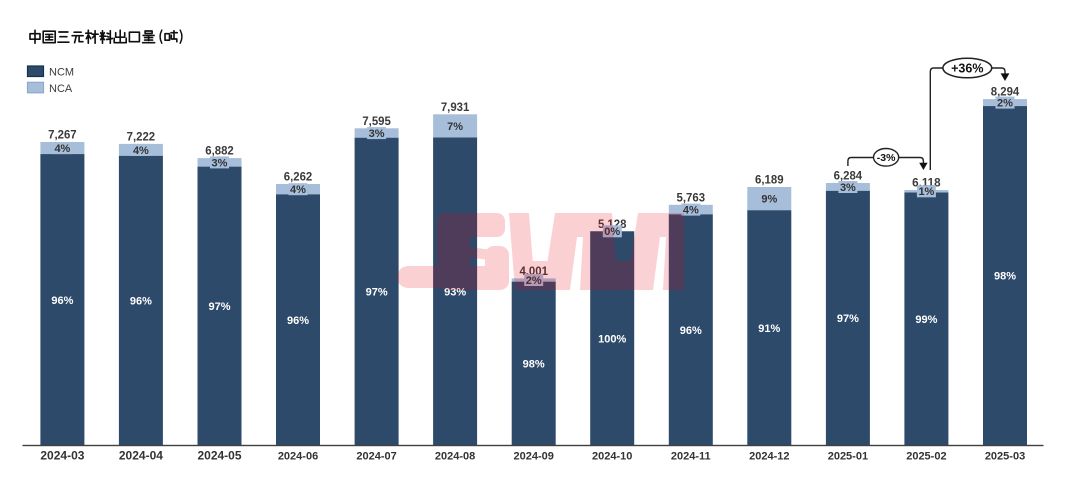 The image size is (1080, 498). What do you see at coordinates (612, 339) in the screenshot?
I see `svg-text: 100%` at bounding box center [612, 339].